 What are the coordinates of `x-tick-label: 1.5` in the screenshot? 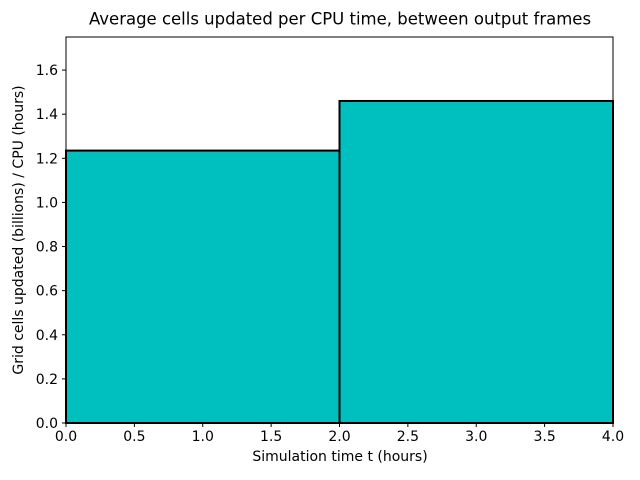 It's located at (271, 437).